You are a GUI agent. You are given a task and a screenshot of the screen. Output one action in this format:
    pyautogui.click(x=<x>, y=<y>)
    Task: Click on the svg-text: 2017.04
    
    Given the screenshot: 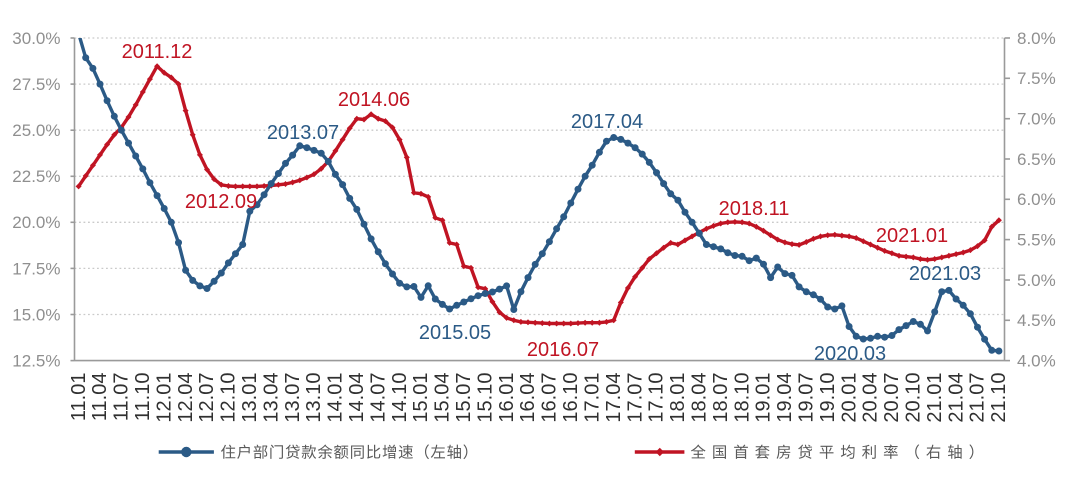 What is the action you would take?
    pyautogui.click(x=607, y=122)
    